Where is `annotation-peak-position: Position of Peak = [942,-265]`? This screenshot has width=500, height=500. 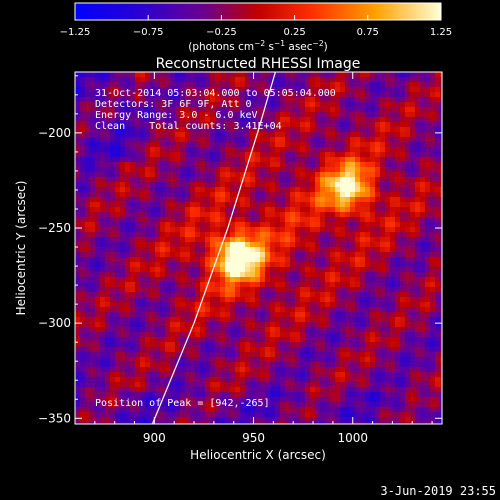 annotation-peak-position: Position of Peak = [942,-265] is located at coordinates (182, 403).